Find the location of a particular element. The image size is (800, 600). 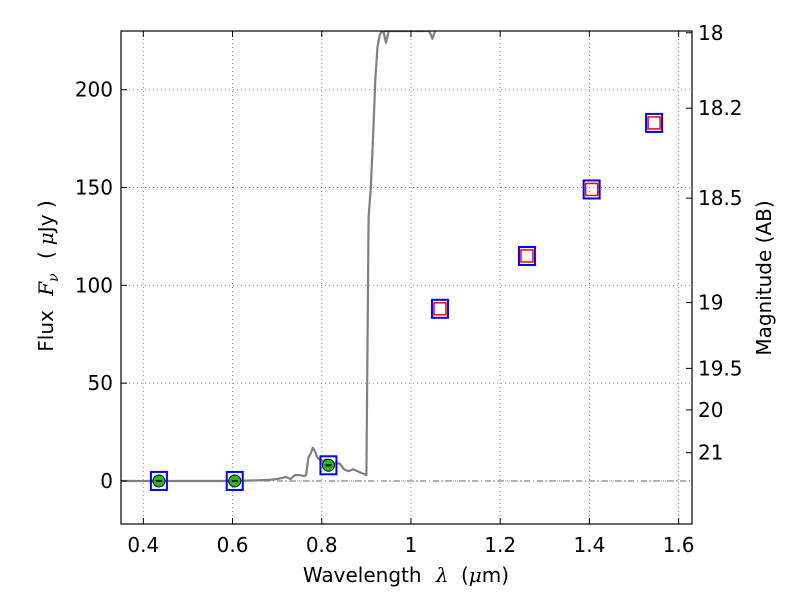

x-tick-label: 1 is located at coordinates (411, 545).